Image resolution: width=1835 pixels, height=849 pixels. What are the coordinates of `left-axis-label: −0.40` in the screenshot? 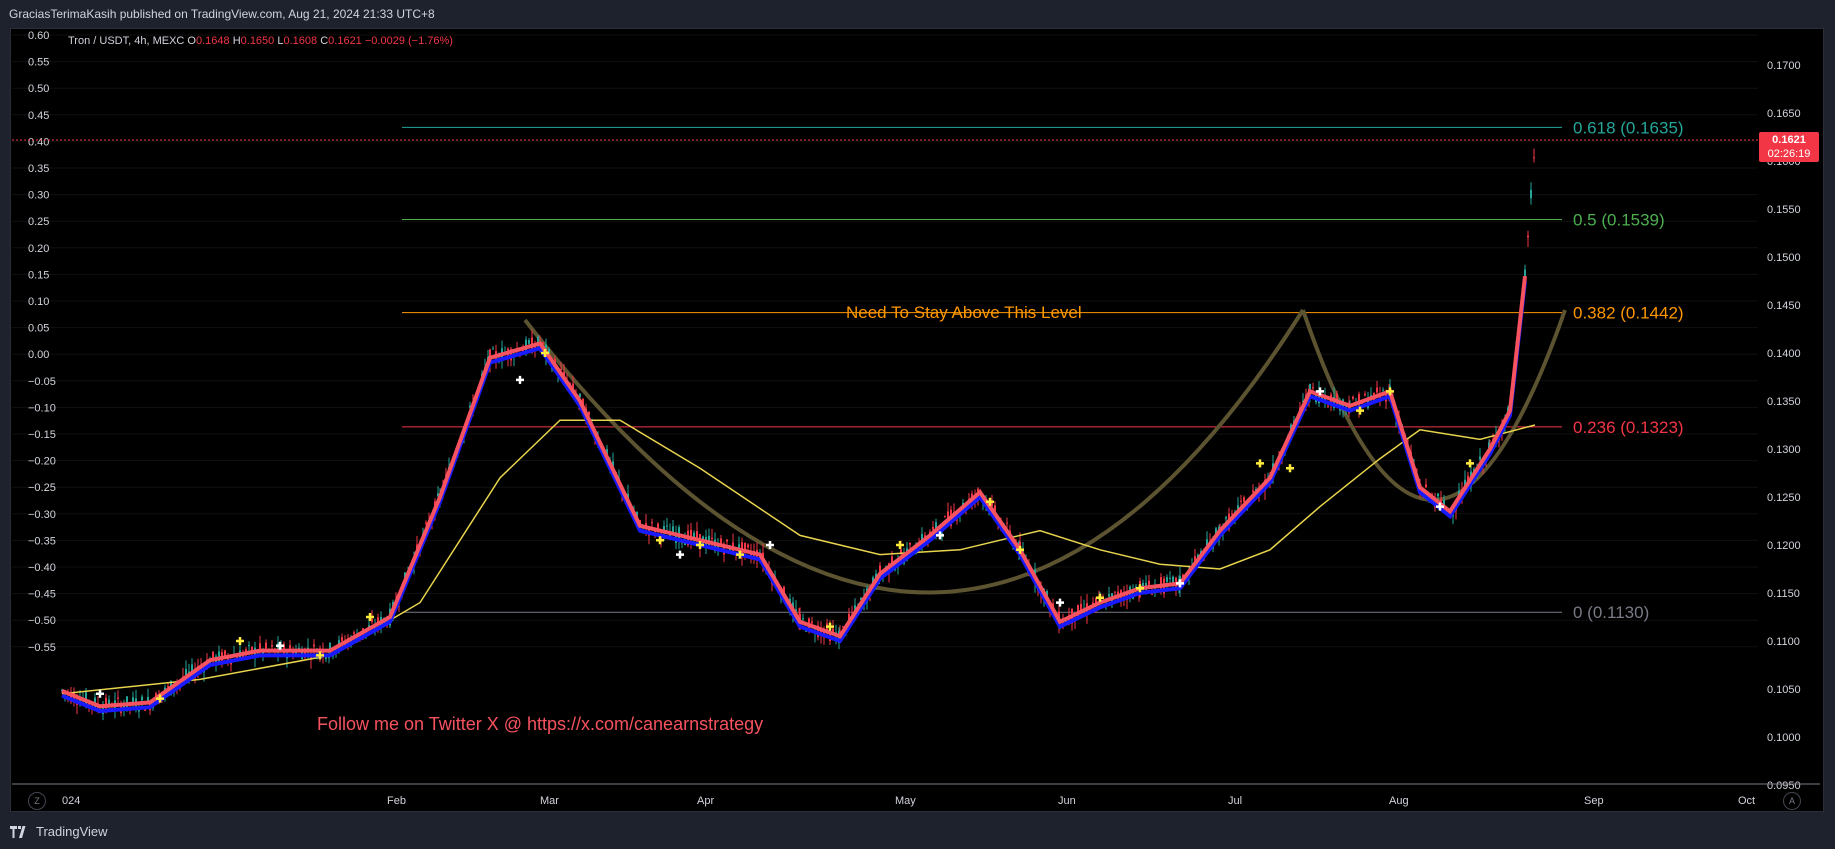 It's located at (42, 568).